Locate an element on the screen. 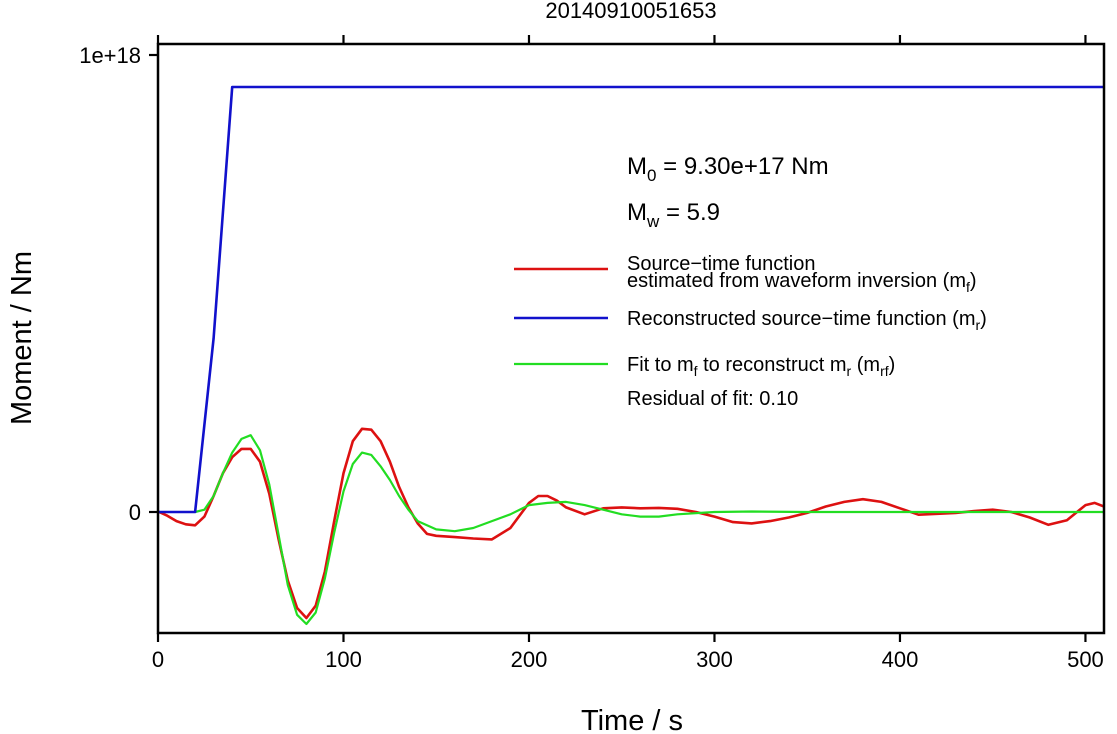 Image resolution: width=1117 pixels, height=734 pixels. m0-annotation: M0 = 9.30e+17 Nm is located at coordinates (728, 169).